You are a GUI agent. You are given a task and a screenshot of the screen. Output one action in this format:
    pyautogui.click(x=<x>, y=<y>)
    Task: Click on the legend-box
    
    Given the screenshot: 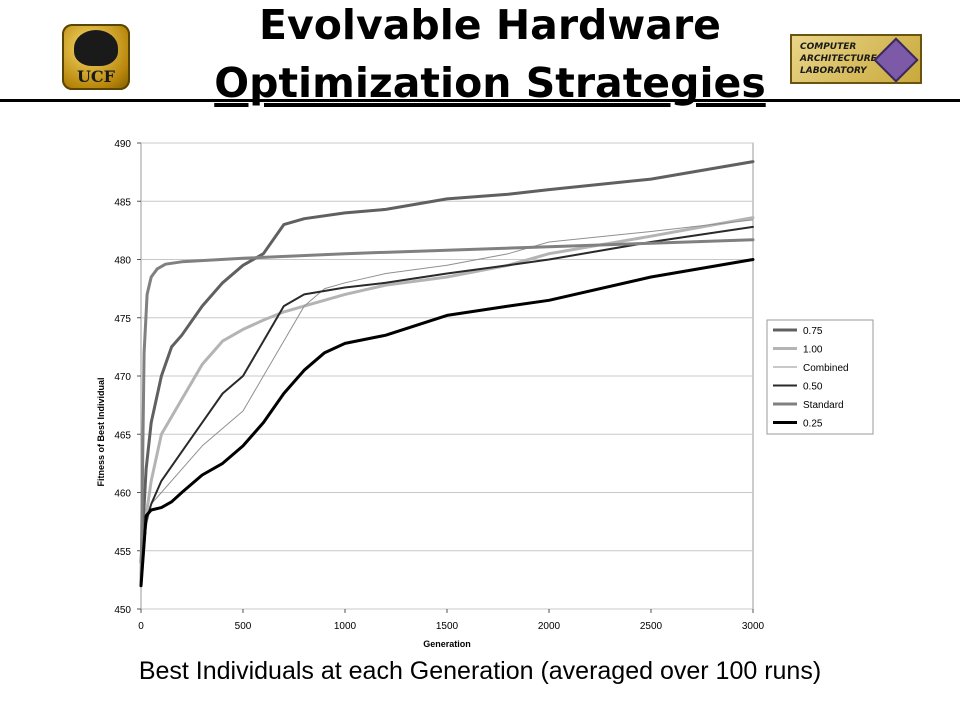 What is the action you would take?
    pyautogui.click(x=820, y=377)
    